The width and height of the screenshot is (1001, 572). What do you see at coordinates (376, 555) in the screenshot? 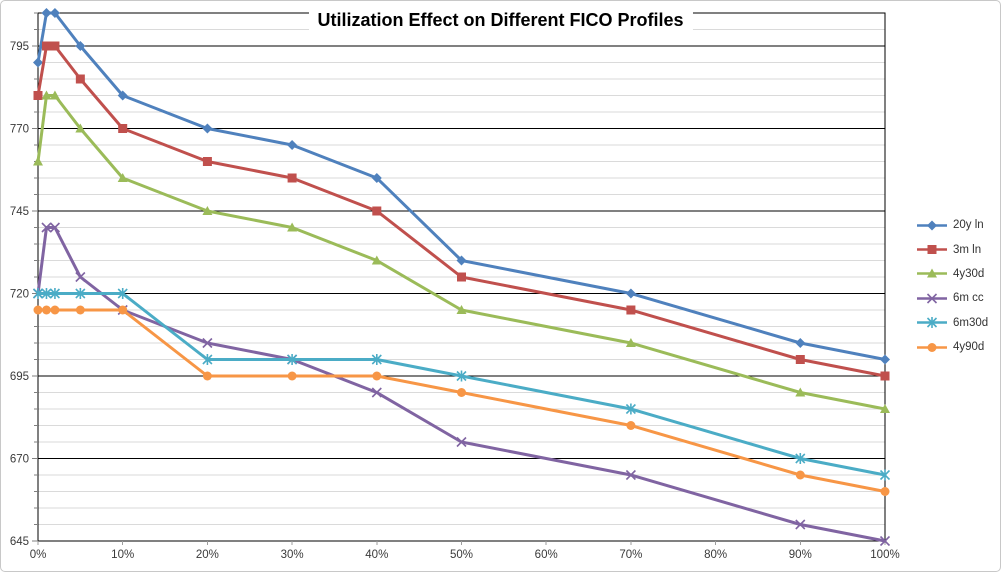
I see `x-axis-tick-label: 40%` at bounding box center [376, 555].